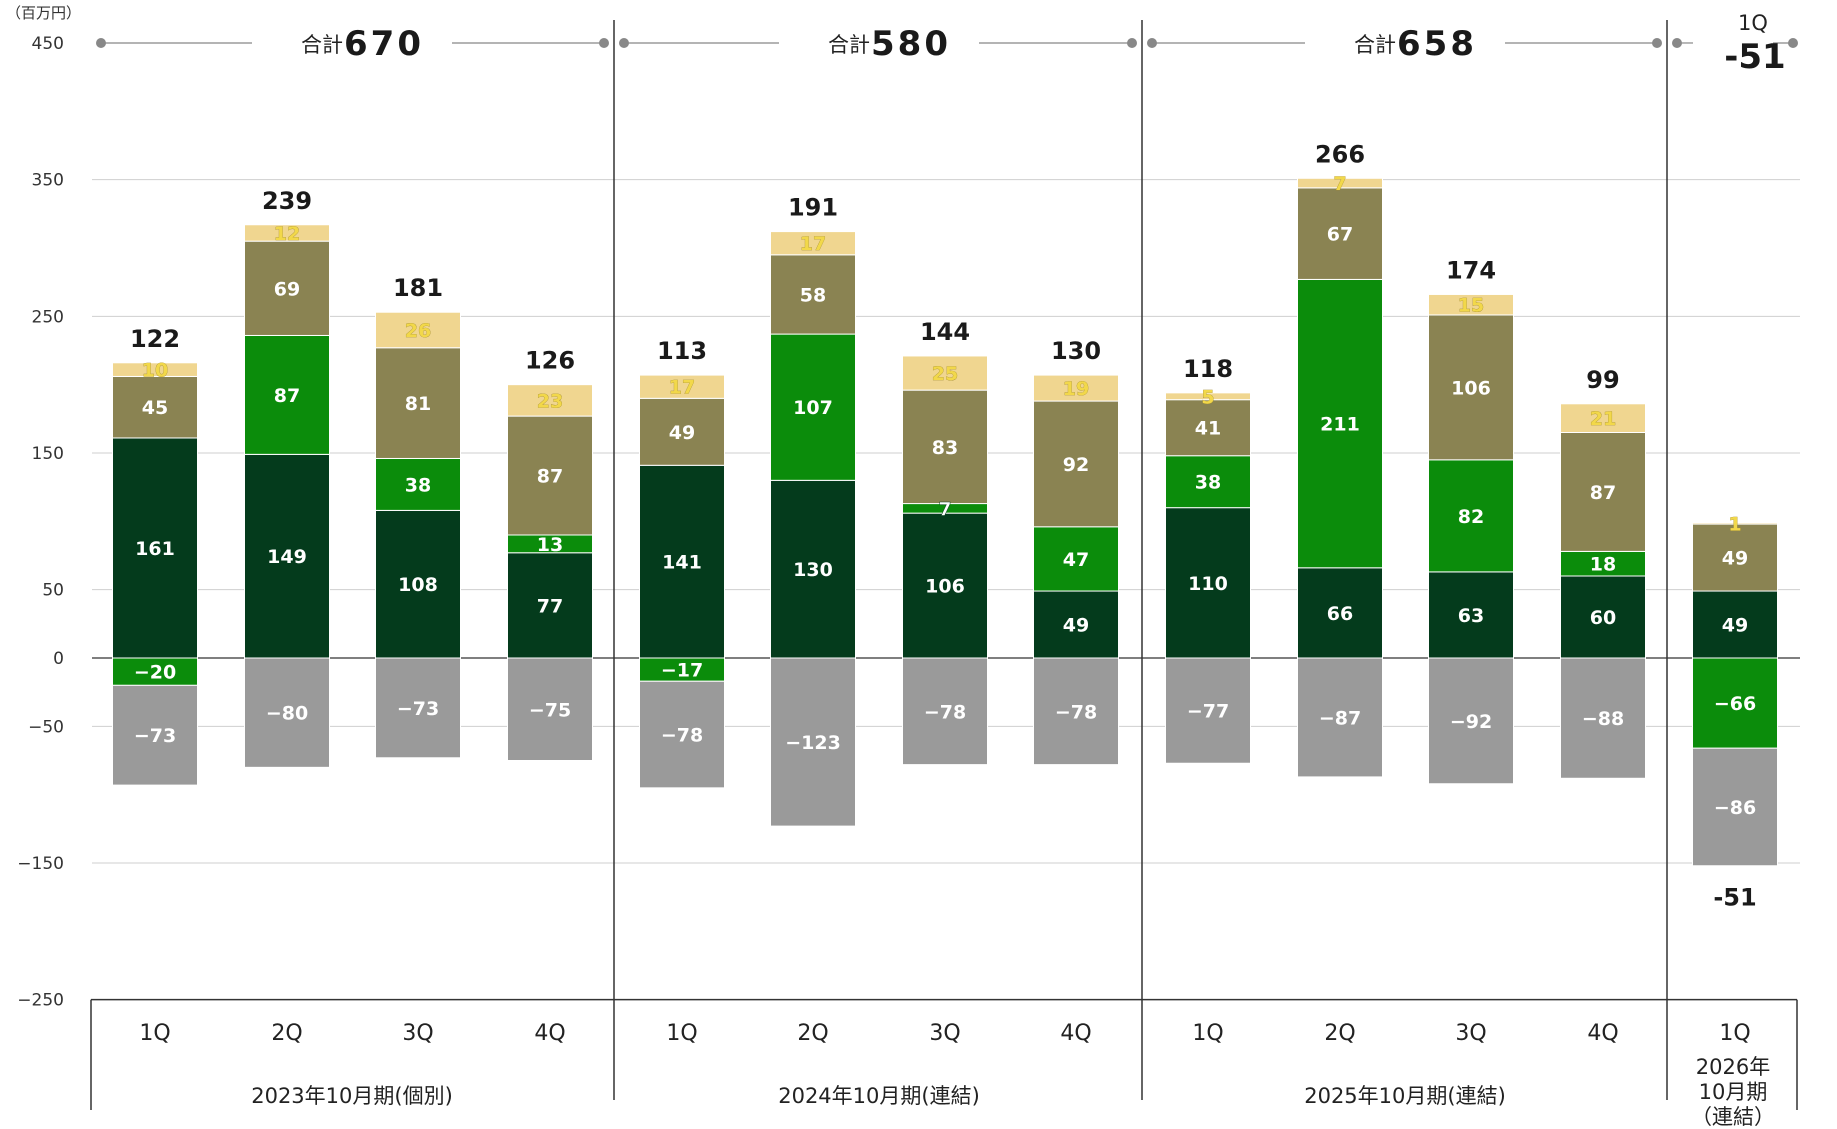  What do you see at coordinates (550, 710) in the screenshot?
I see `segment-value-label: −75` at bounding box center [550, 710].